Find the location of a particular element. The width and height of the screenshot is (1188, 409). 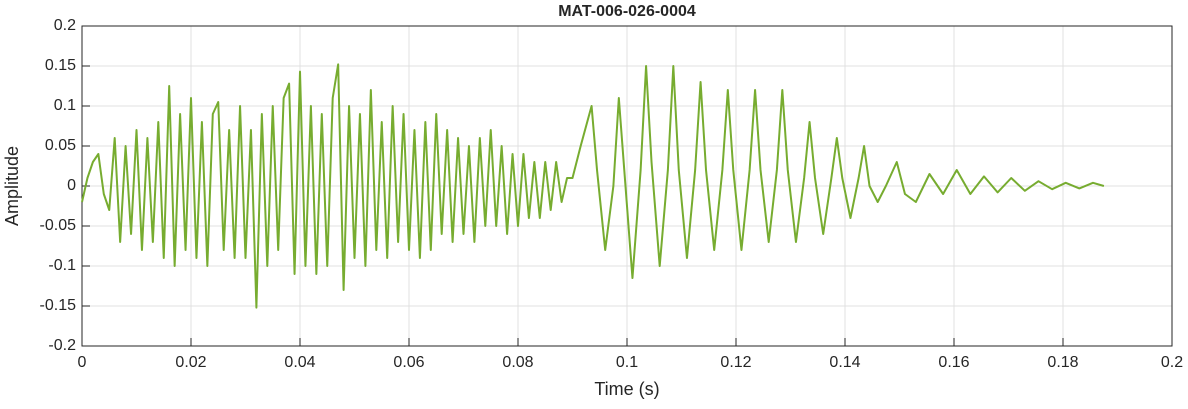

x-tick-label: 0 is located at coordinates (82, 362).